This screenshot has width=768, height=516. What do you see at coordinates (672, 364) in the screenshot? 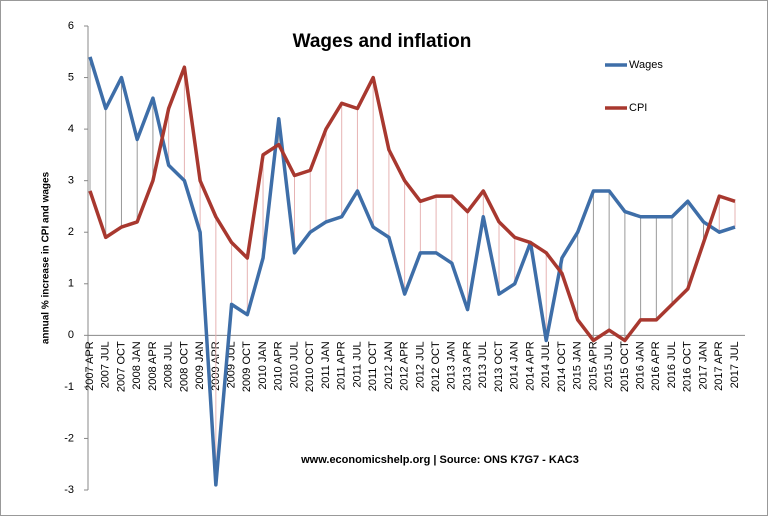
I see `x-tick-label: 2016 JUL` at bounding box center [672, 364].